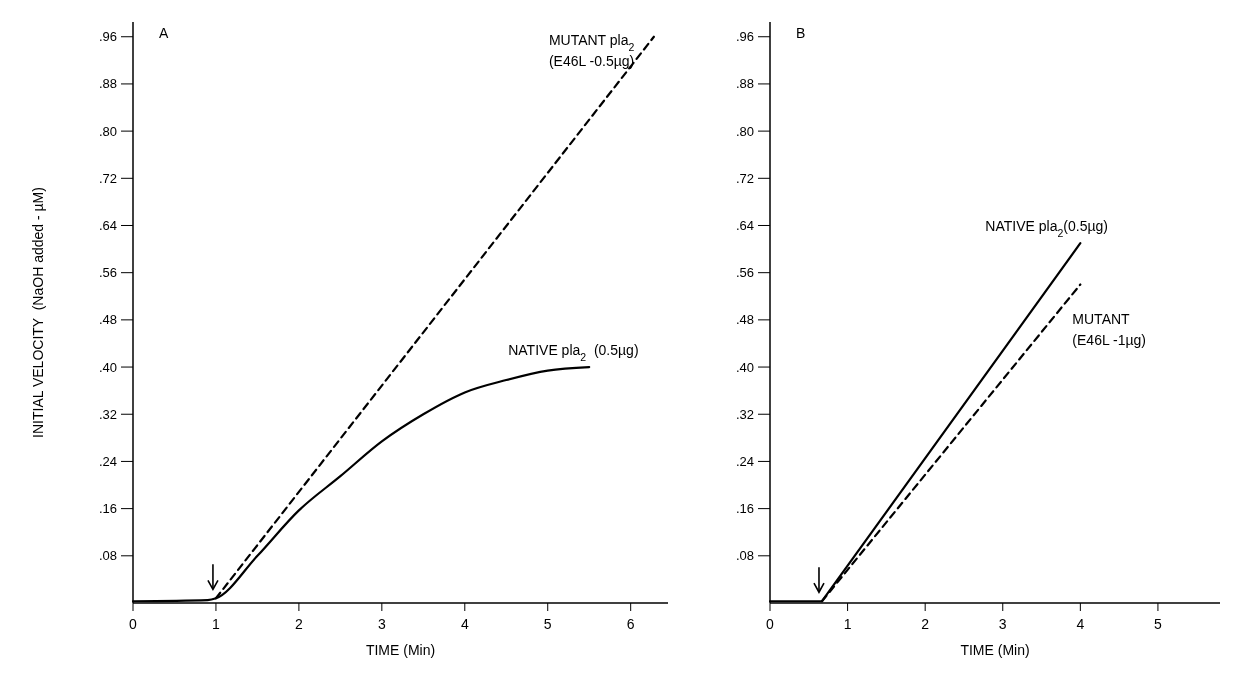 Image resolution: width=1236 pixels, height=678 pixels. What do you see at coordinates (591, 50) in the screenshot?
I see `series-label: MUTANT pla$_{2}$ (E46L -0.5µg)` at bounding box center [591, 50].